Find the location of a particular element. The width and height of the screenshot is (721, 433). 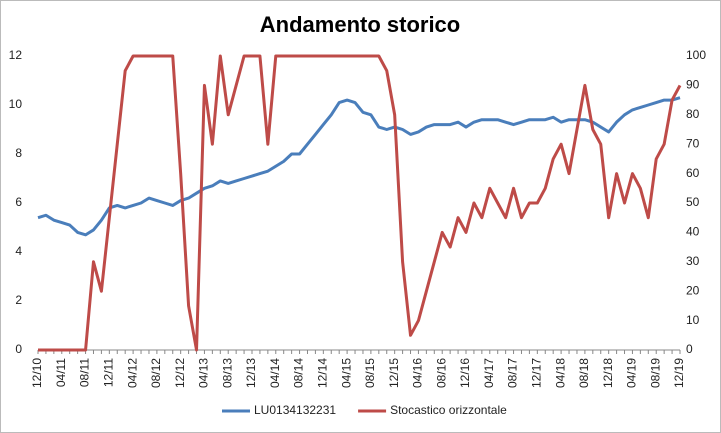

y2-tick-label: 90 is located at coordinates (693, 85).